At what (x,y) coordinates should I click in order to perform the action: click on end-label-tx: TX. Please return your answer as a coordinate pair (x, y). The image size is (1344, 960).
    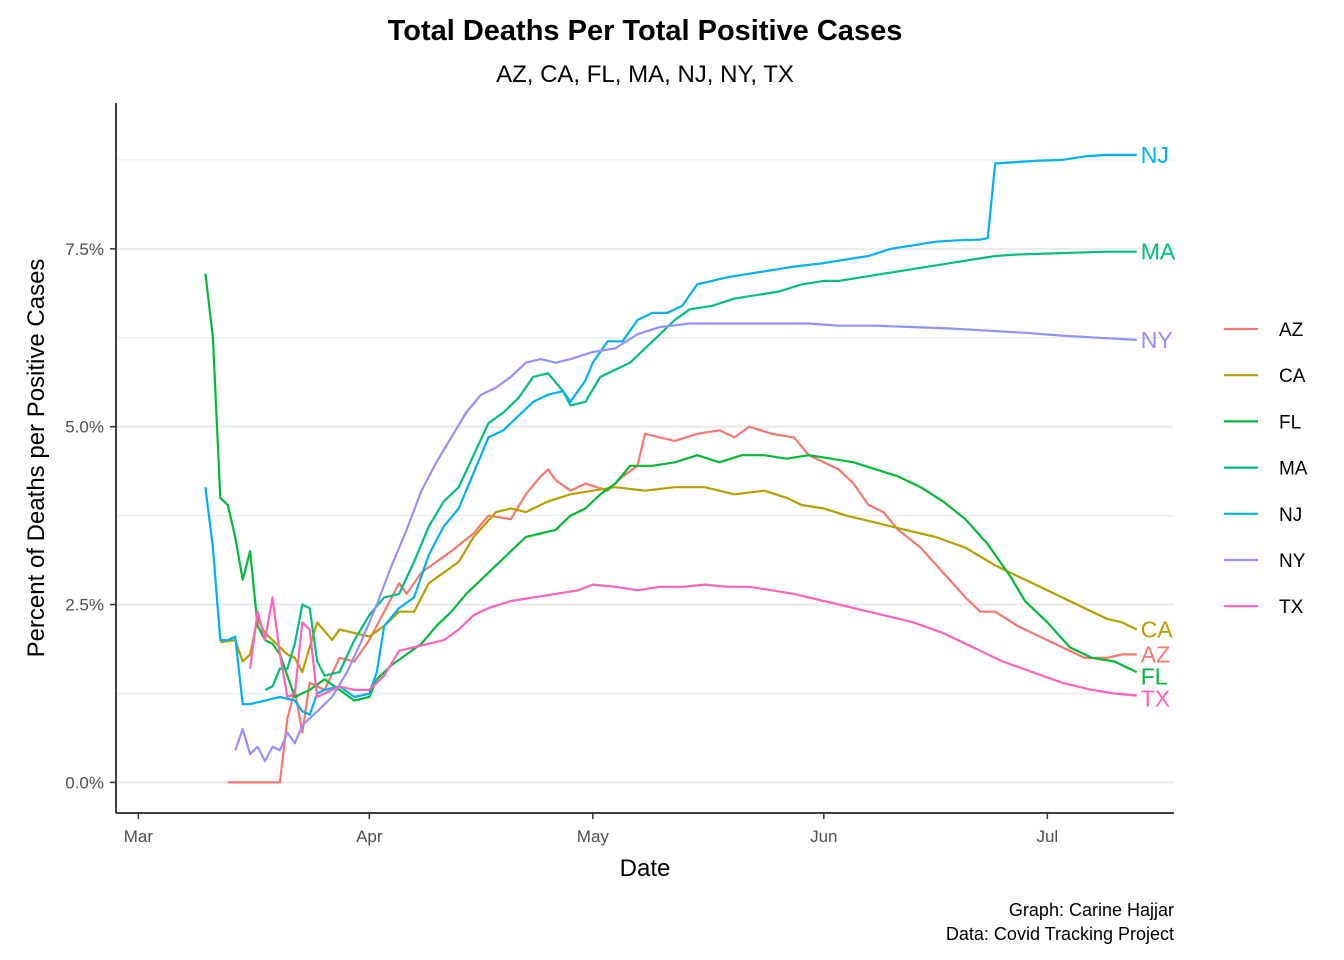
    Looking at the image, I should click on (1155, 698).